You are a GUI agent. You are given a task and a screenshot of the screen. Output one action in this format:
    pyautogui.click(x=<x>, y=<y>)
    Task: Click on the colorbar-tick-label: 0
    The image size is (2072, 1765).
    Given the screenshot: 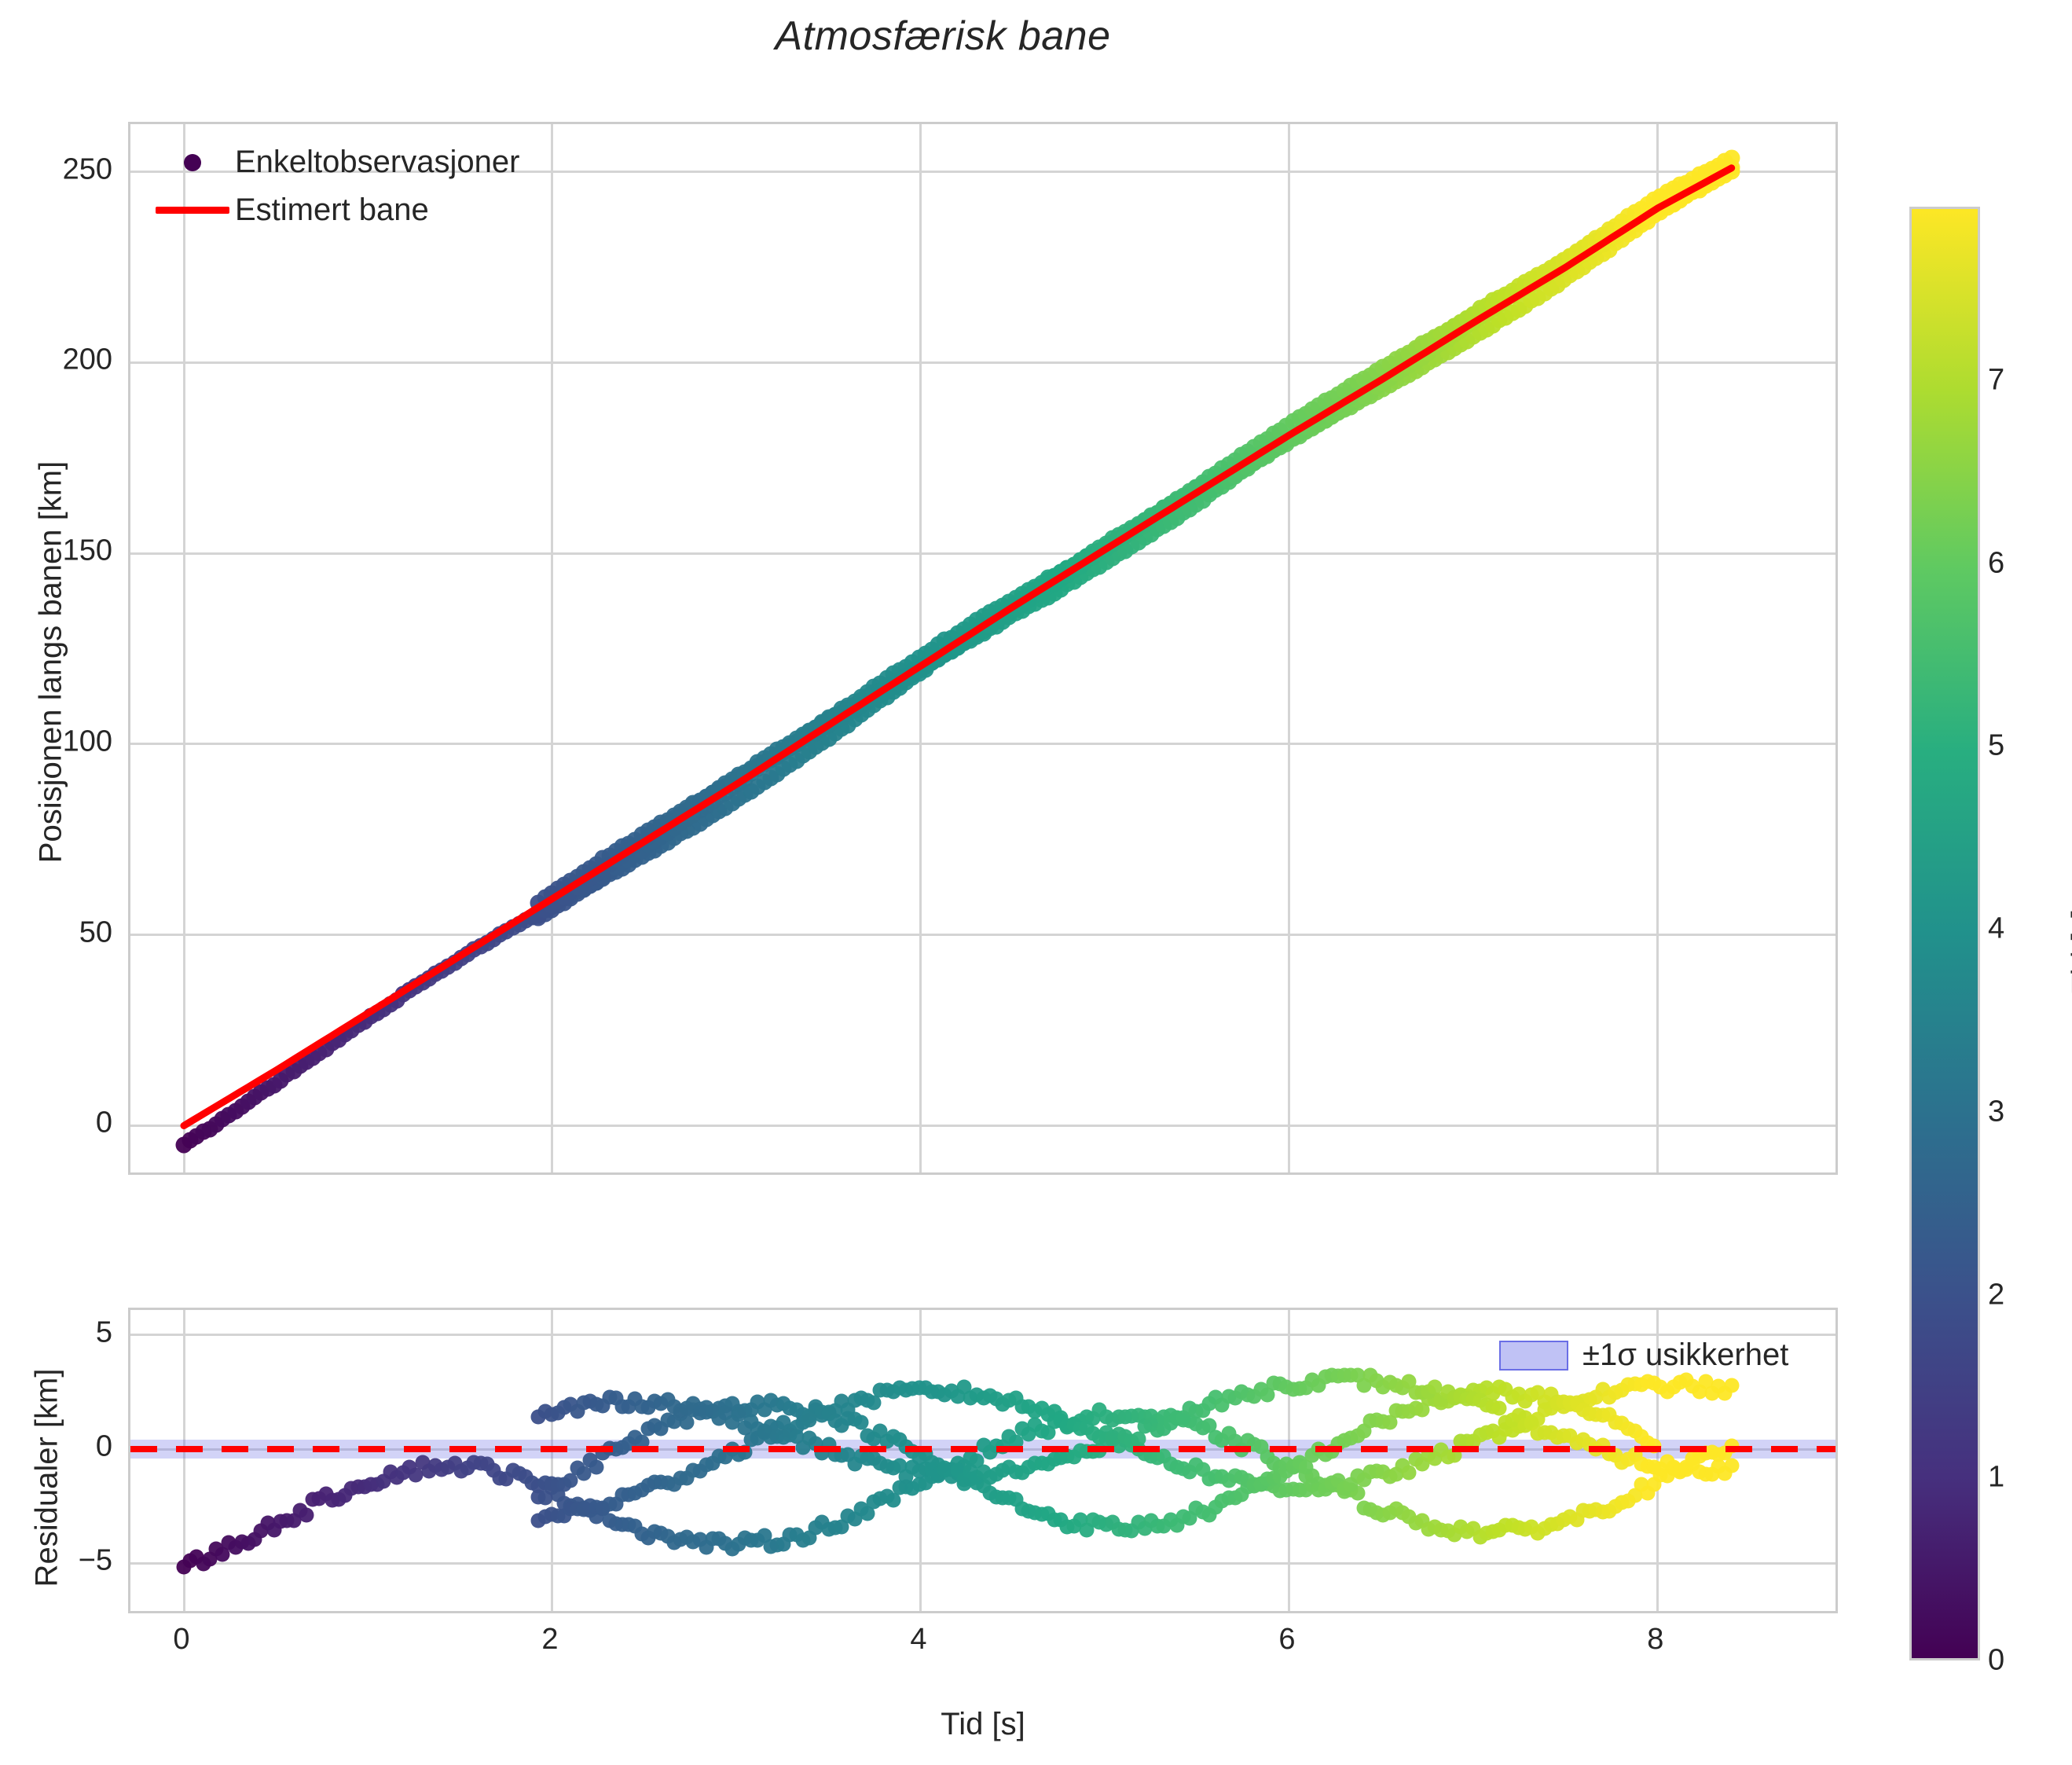 What is the action you would take?
    pyautogui.click(x=1997, y=1660)
    